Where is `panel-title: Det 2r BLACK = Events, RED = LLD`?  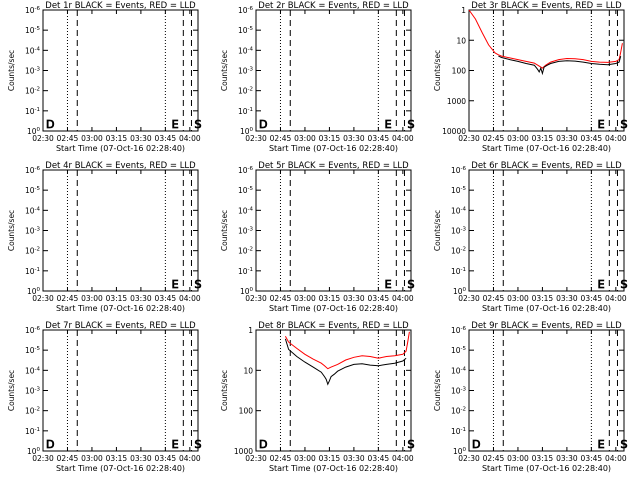 panel-title: Det 2r BLACK = Events, RED = LLD is located at coordinates (333, 6).